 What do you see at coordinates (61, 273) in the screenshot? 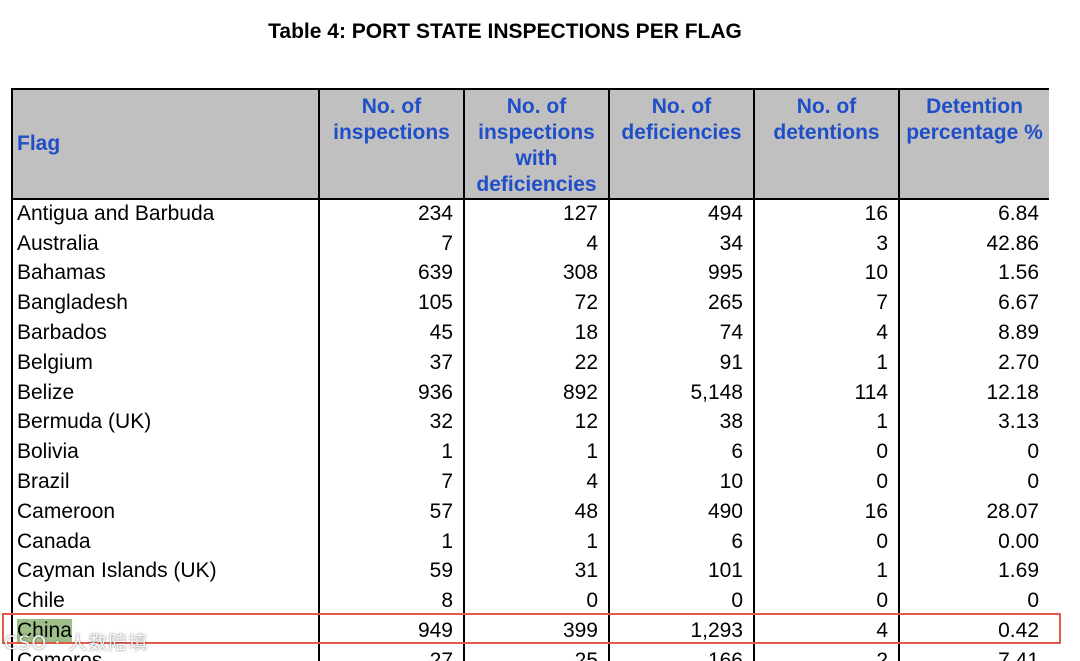
I see `flag-name: Bahamas` at bounding box center [61, 273].